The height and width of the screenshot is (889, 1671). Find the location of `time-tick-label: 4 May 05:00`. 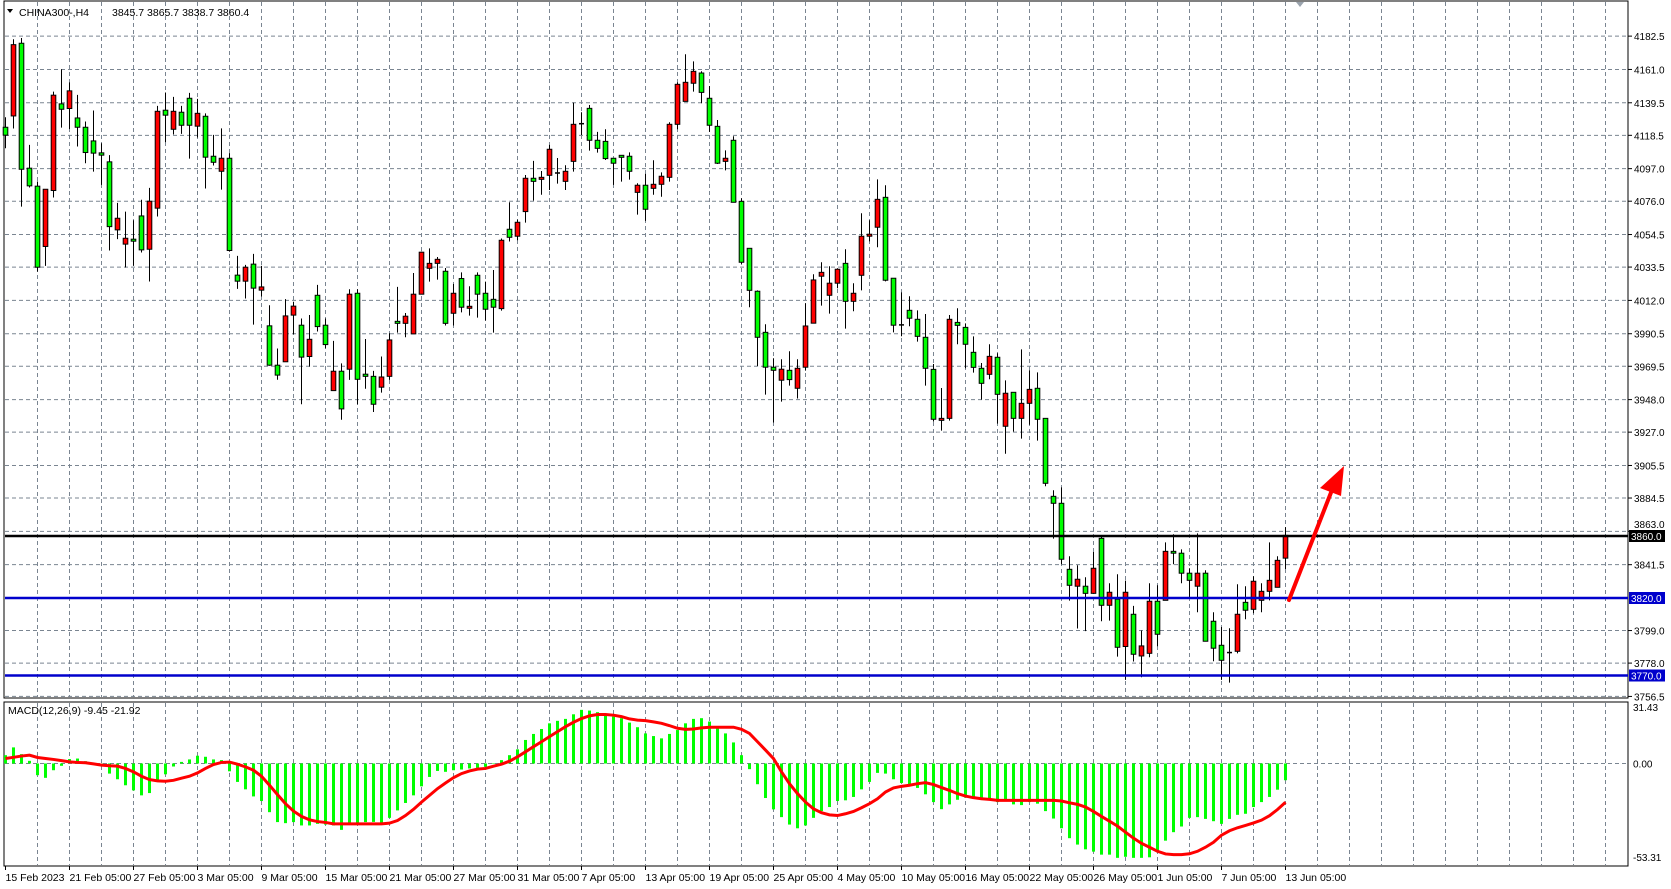

time-tick-label: 4 May 05:00 is located at coordinates (867, 878).